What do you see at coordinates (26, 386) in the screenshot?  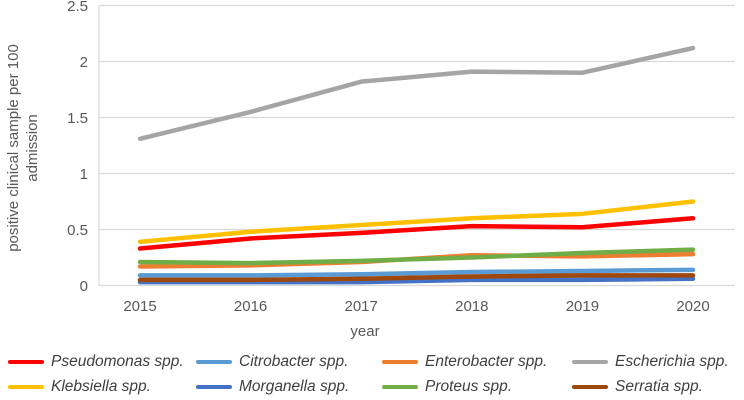 I see `legend-swatch-klebsiella` at bounding box center [26, 386].